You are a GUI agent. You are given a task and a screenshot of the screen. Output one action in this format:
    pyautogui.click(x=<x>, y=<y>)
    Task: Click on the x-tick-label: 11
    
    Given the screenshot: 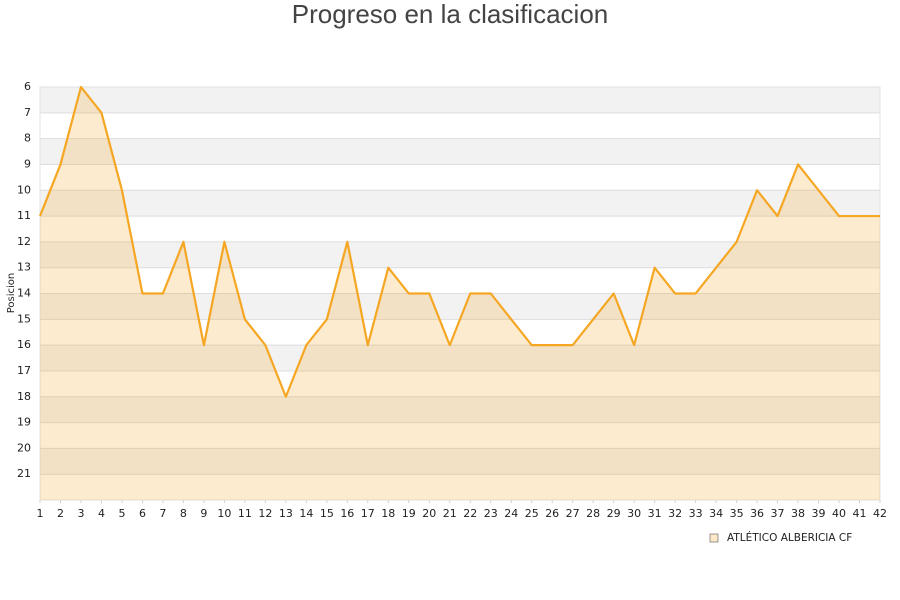 What is the action you would take?
    pyautogui.click(x=245, y=513)
    